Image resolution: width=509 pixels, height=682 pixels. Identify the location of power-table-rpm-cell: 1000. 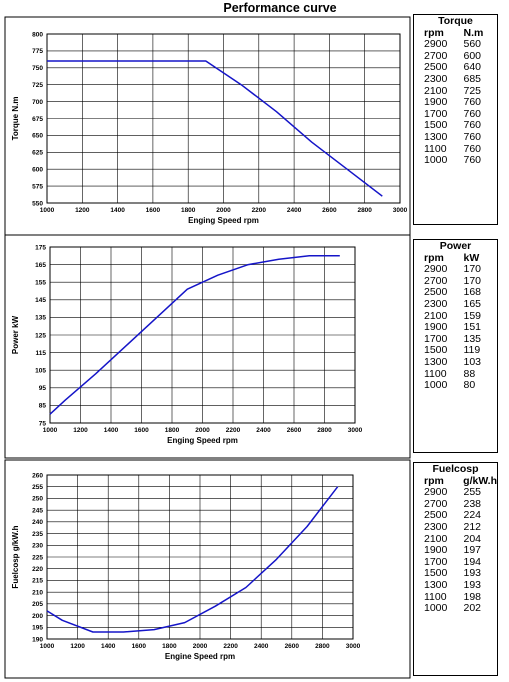
(436, 385).